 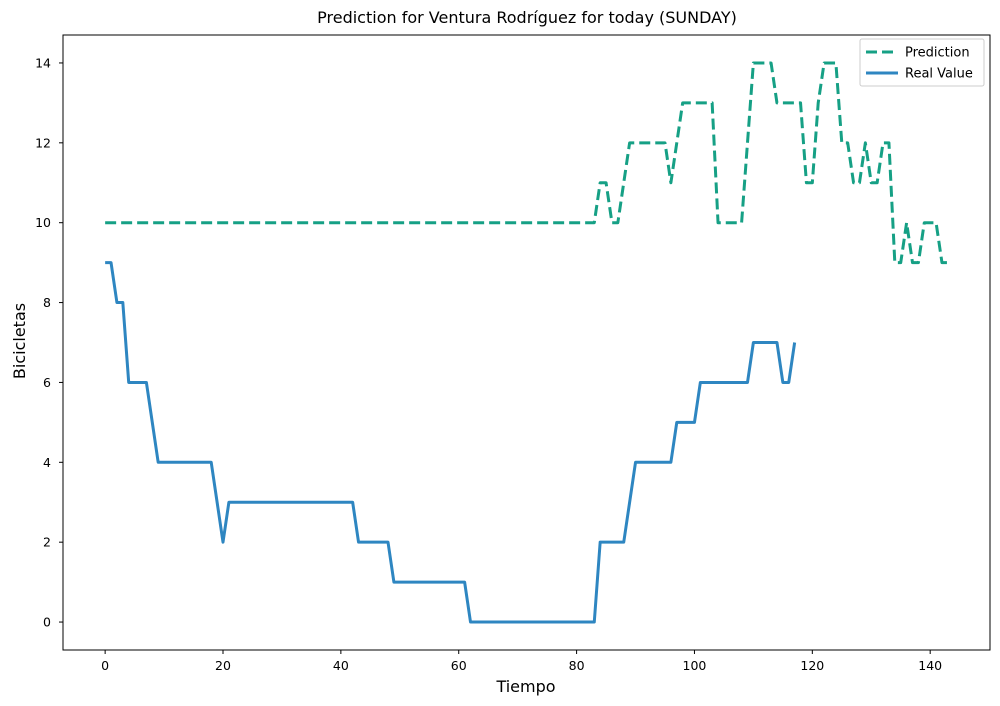 I want to click on x-tick-label: 40, so click(x=341, y=665).